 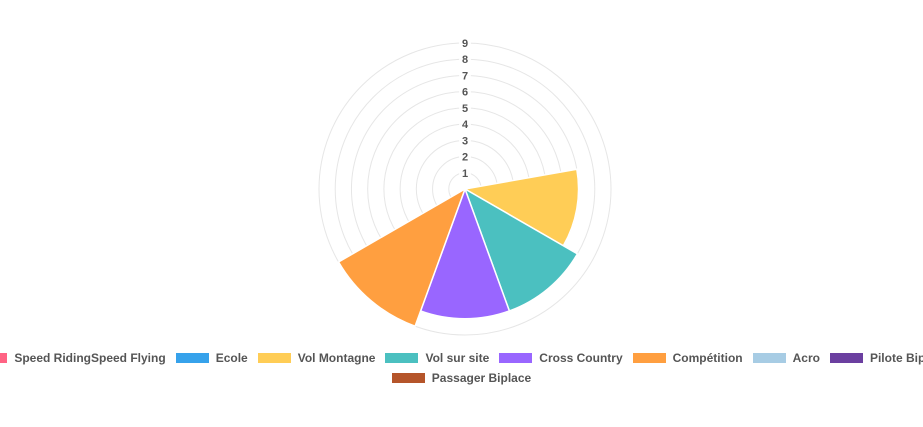 What do you see at coordinates (336, 358) in the screenshot?
I see `legend-label: Vol Montagne` at bounding box center [336, 358].